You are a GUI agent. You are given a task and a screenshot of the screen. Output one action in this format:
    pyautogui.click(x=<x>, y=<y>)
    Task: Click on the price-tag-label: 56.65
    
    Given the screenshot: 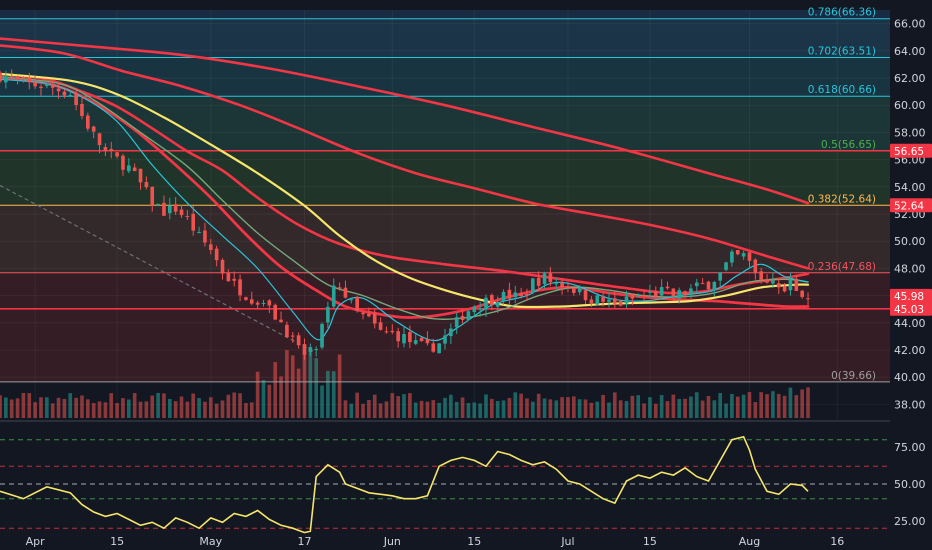 What is the action you would take?
    pyautogui.click(x=909, y=152)
    